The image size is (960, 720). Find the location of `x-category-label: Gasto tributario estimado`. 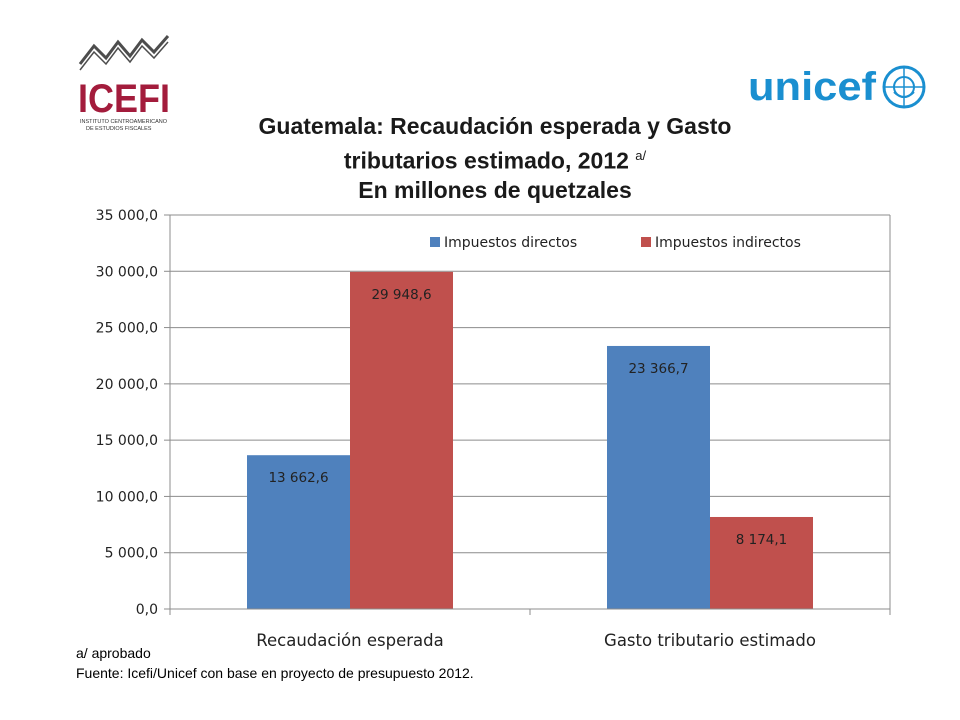

x-category-label: Gasto tributario estimado is located at coordinates (710, 640).